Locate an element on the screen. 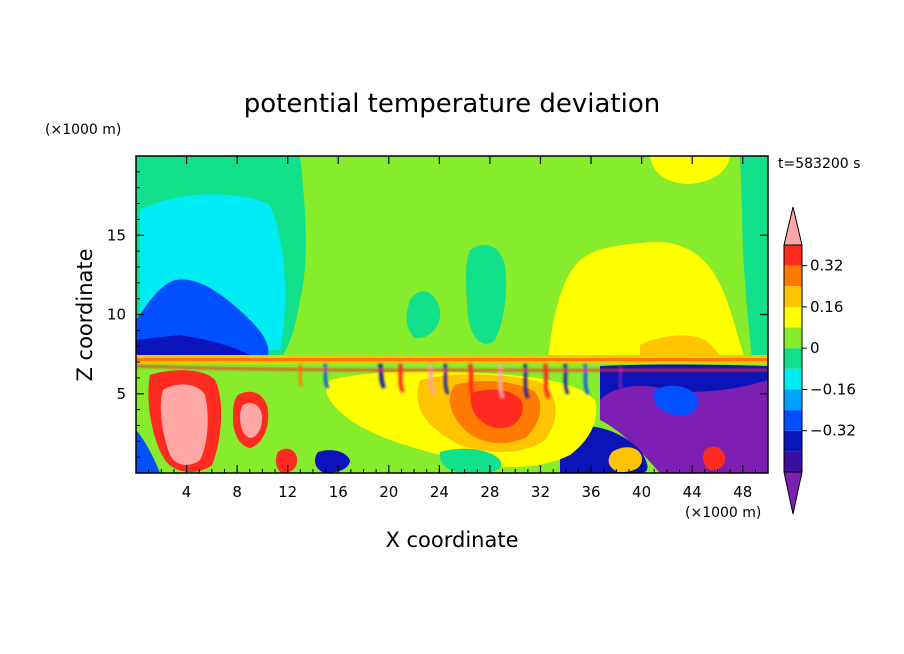 Image resolution: width=904 pixels, height=654 pixels. chart-title: potential temperature deviation is located at coordinates (452, 104).